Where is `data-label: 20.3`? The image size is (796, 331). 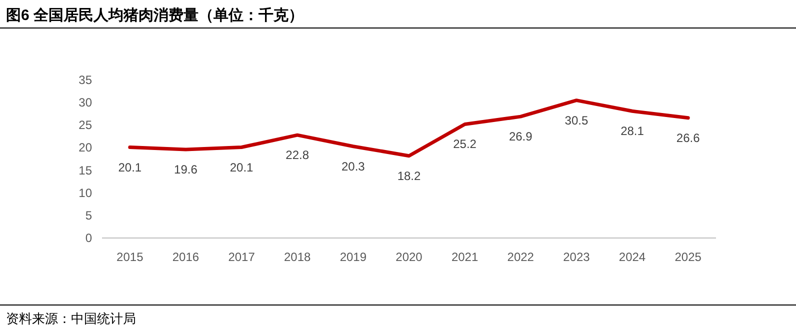
data-label: 20.3 is located at coordinates (354, 166).